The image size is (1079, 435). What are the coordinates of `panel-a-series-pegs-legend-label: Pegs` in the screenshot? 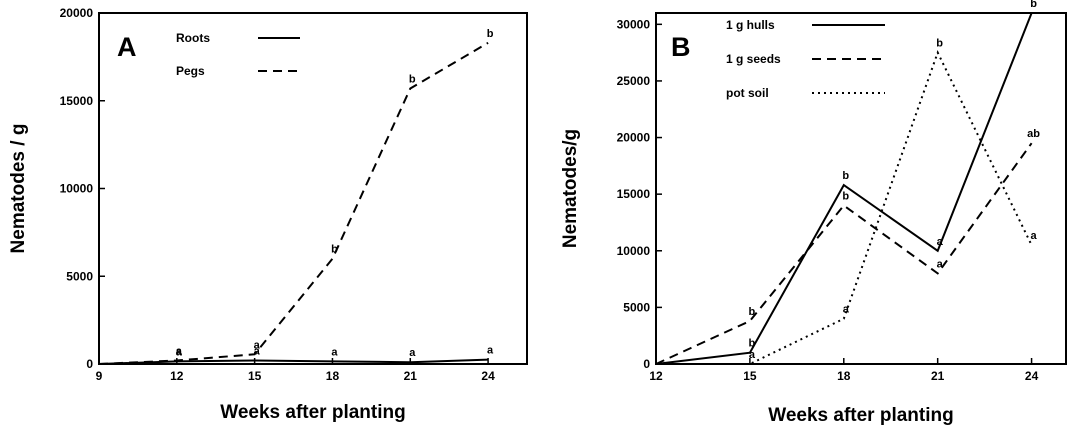 It's located at (190, 71).